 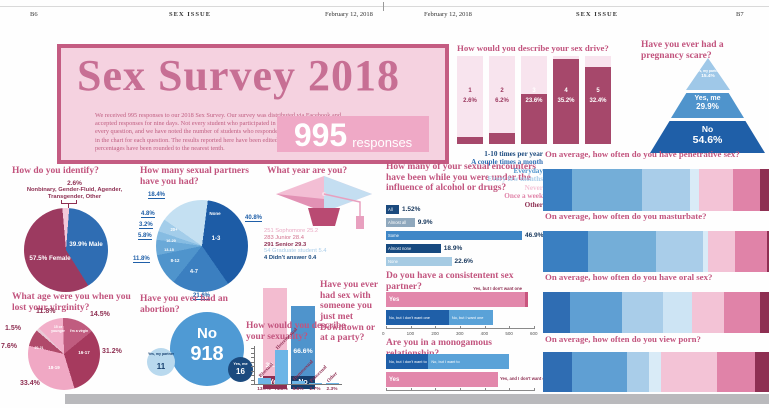 I want to click on pyramid-bottom-pct: 54.6%, so click(x=707, y=140).